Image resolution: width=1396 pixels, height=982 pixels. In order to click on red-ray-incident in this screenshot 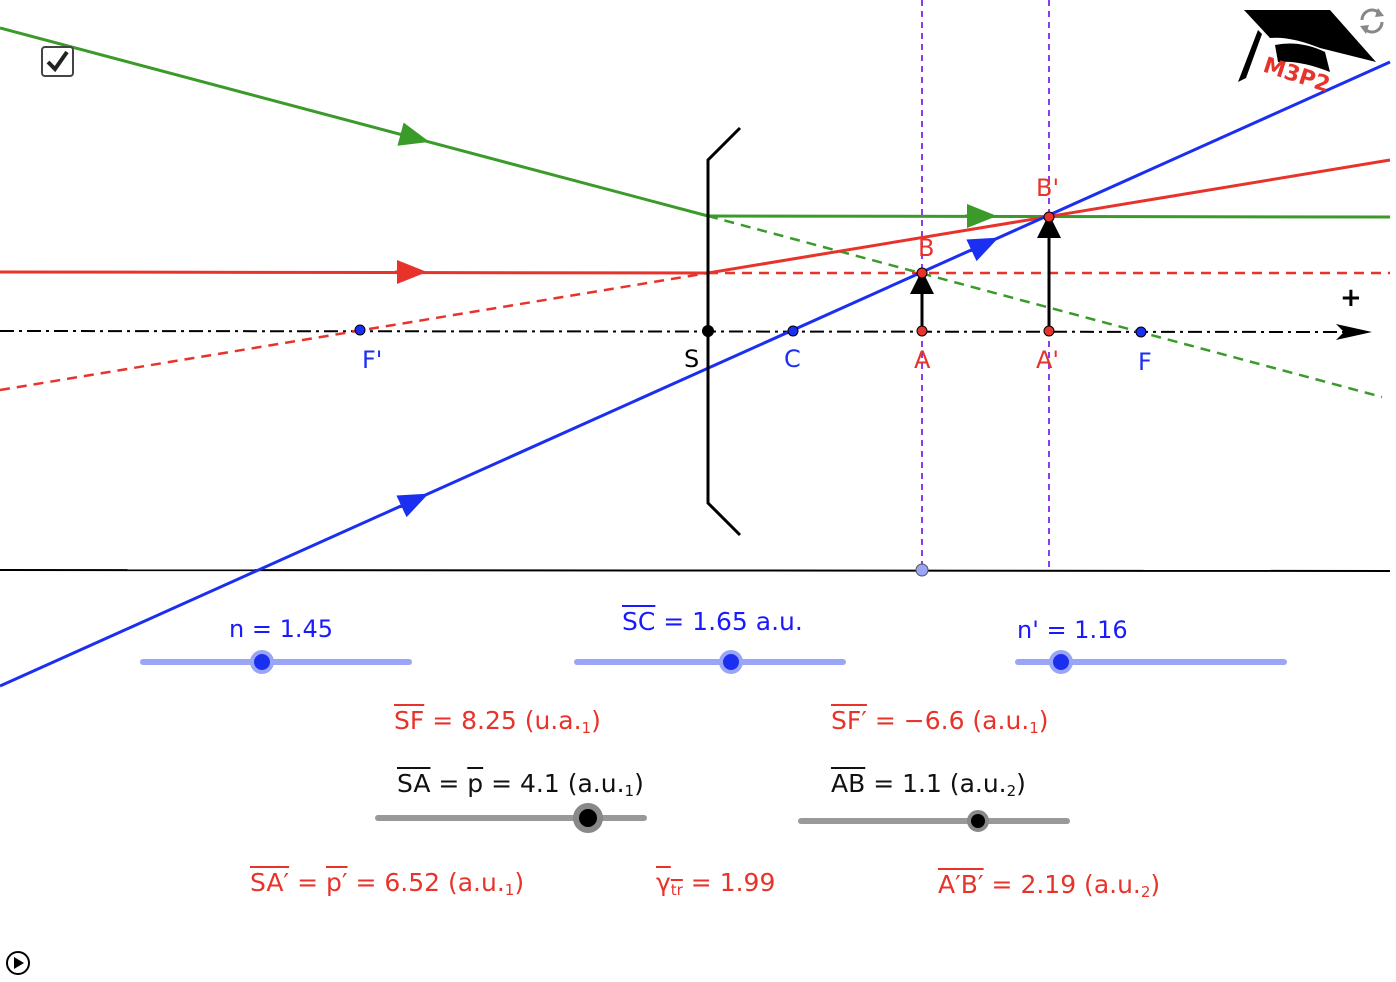, I will do `click(354, 272)`.